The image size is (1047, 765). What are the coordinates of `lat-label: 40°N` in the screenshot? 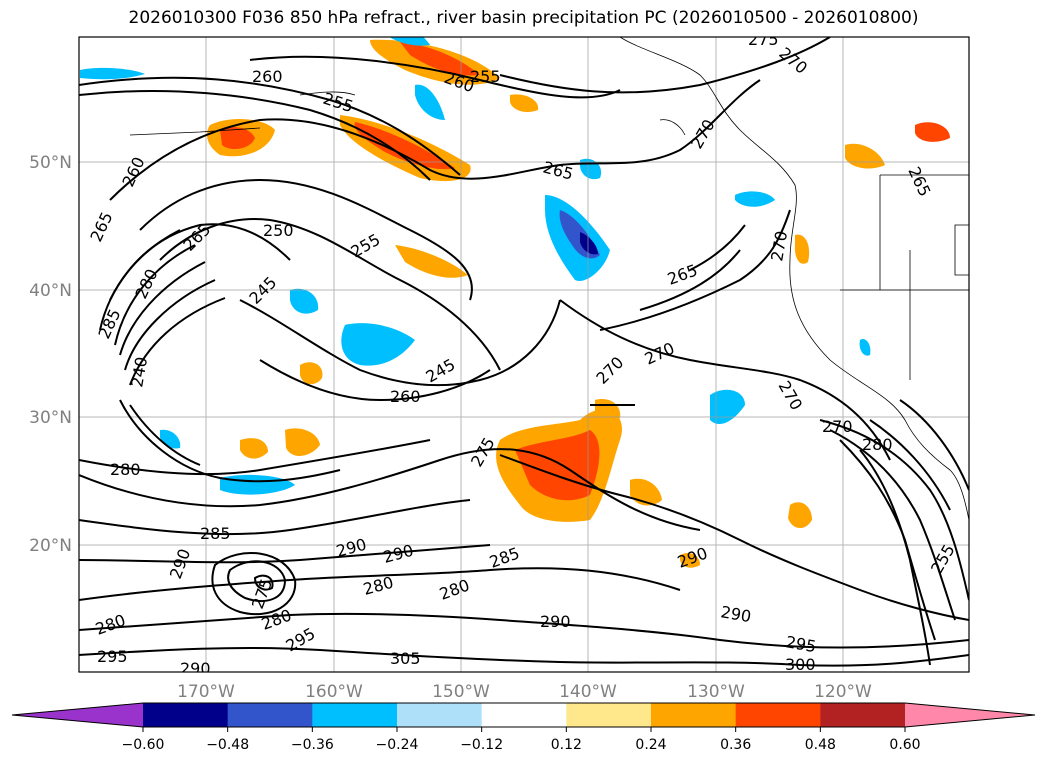 It's located at (50, 291).